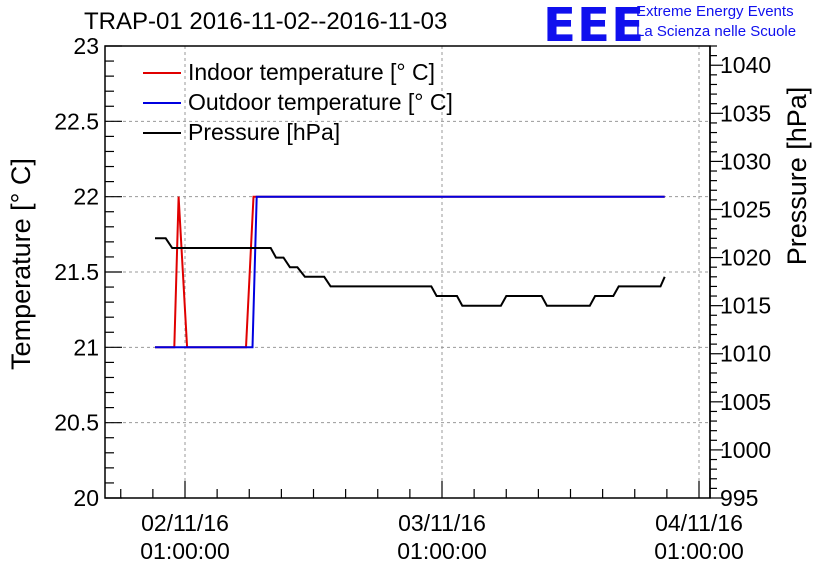 The height and width of the screenshot is (572, 836). What do you see at coordinates (745, 258) in the screenshot?
I see `y2-tick-label: 1020` at bounding box center [745, 258].